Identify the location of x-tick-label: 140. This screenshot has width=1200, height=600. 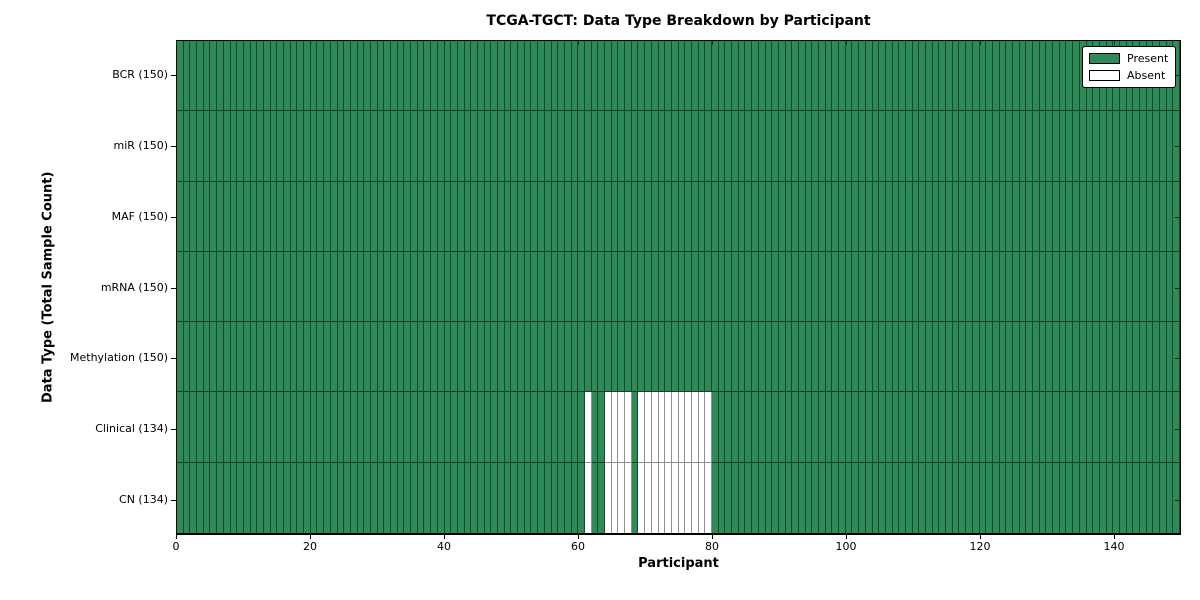
(1114, 546).